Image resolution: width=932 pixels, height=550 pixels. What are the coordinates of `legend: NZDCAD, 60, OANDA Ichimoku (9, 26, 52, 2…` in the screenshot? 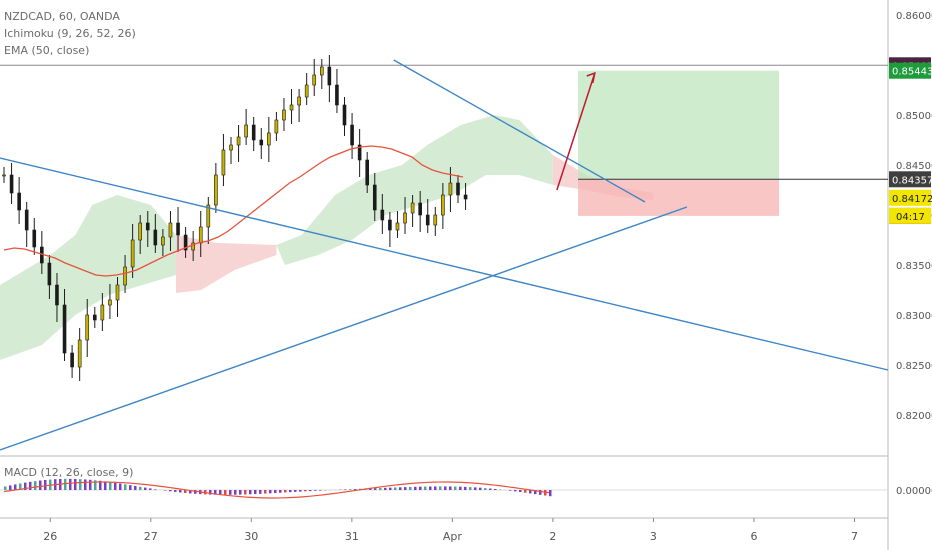 It's located at (70, 33).